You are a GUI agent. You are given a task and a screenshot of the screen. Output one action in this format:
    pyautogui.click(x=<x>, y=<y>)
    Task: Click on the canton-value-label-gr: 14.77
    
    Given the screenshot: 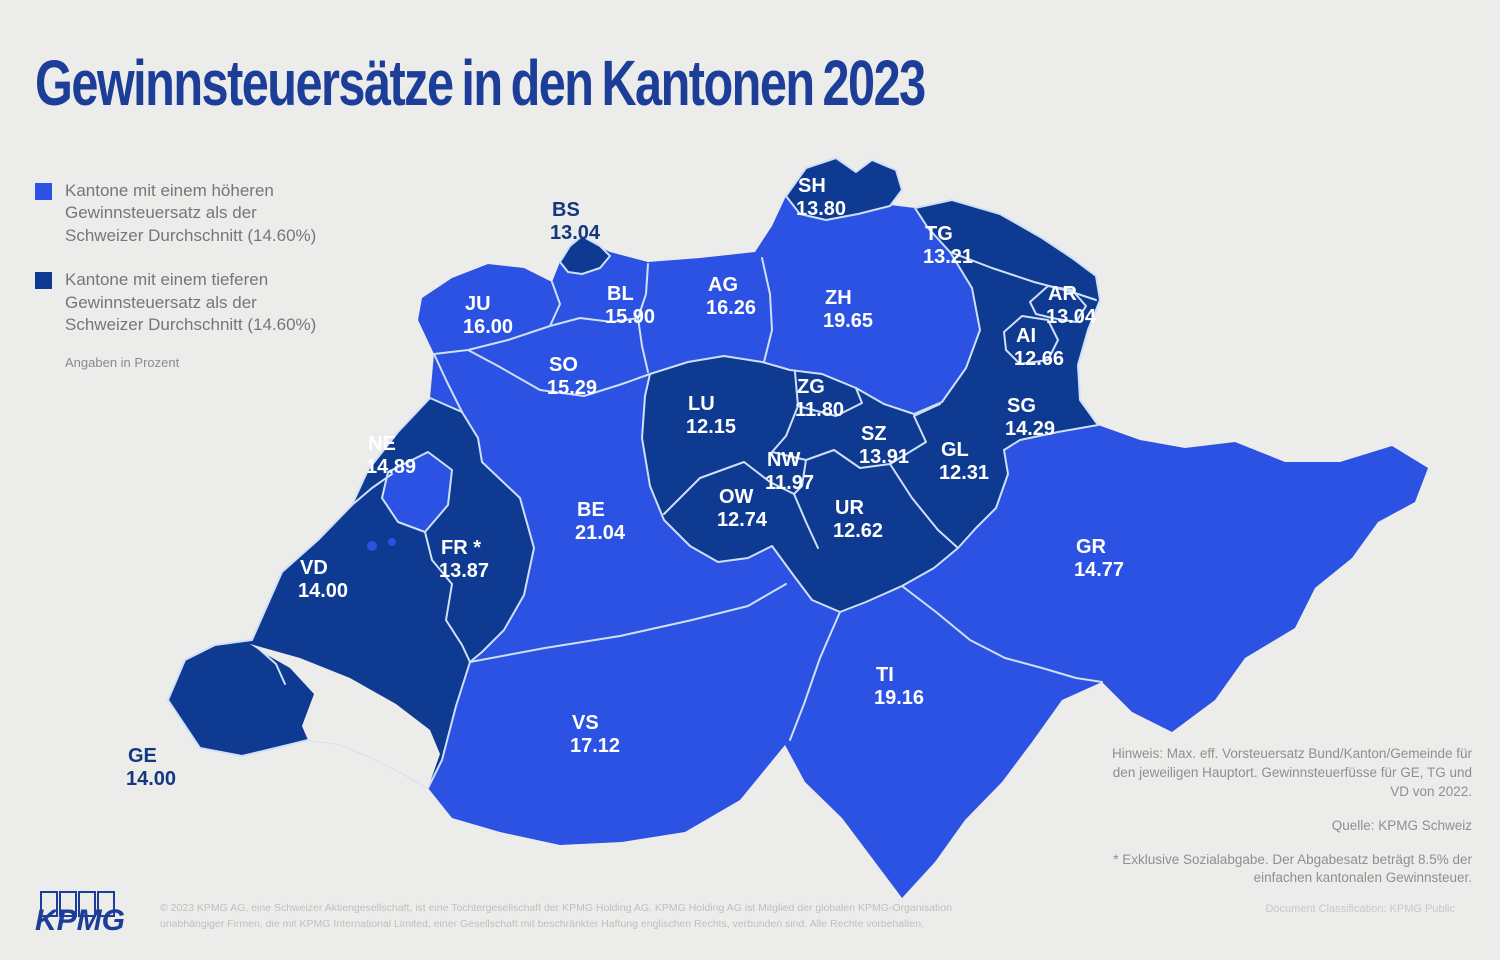 What is the action you would take?
    pyautogui.click(x=1099, y=570)
    